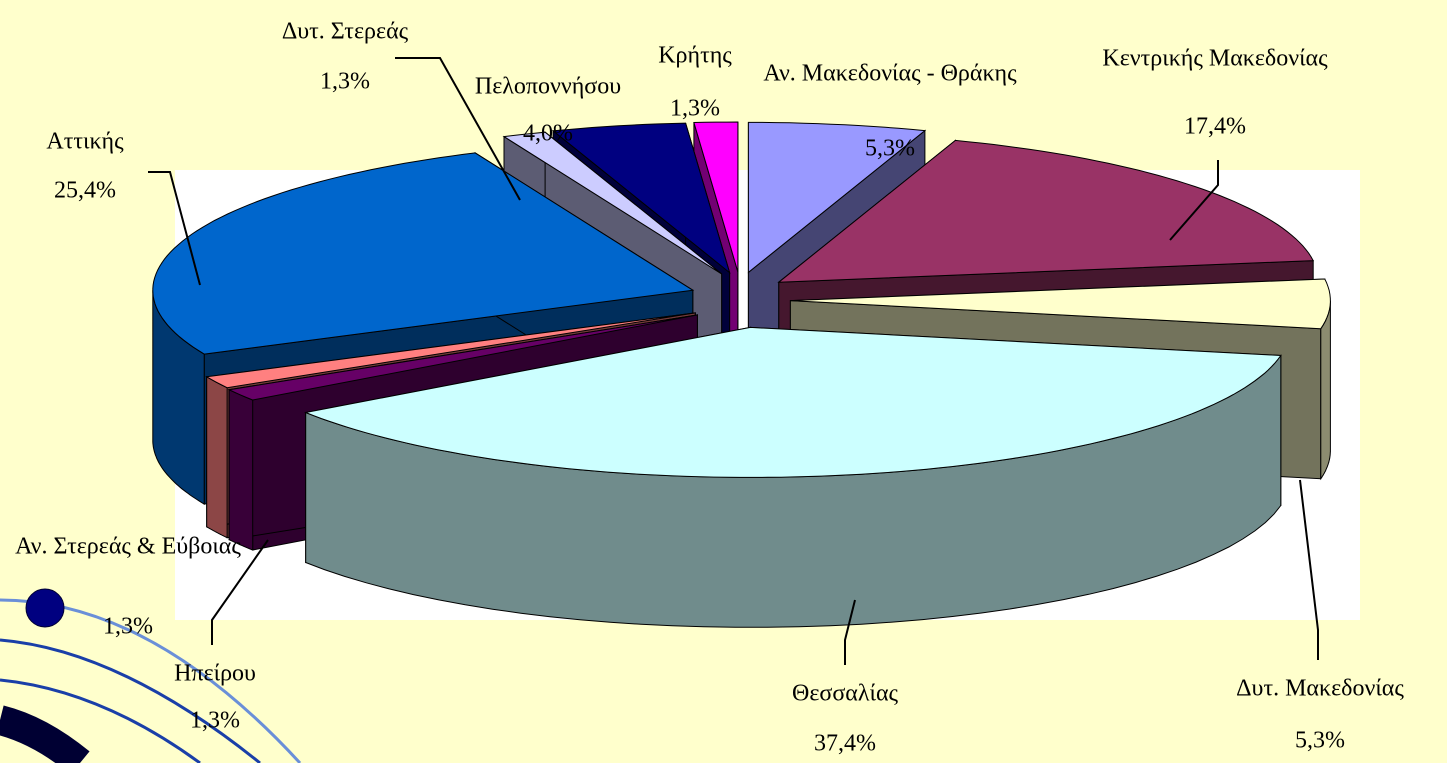 The image size is (1447, 763). Describe the element at coordinates (890, 74) in the screenshot. I see `category-label: Αν. Μακεδονίας - Θράκης` at that location.